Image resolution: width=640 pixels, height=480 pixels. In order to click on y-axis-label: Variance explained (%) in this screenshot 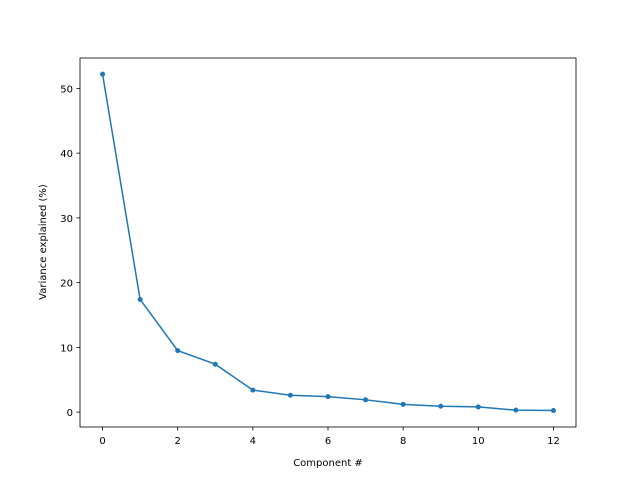, I will do `click(43, 242)`.